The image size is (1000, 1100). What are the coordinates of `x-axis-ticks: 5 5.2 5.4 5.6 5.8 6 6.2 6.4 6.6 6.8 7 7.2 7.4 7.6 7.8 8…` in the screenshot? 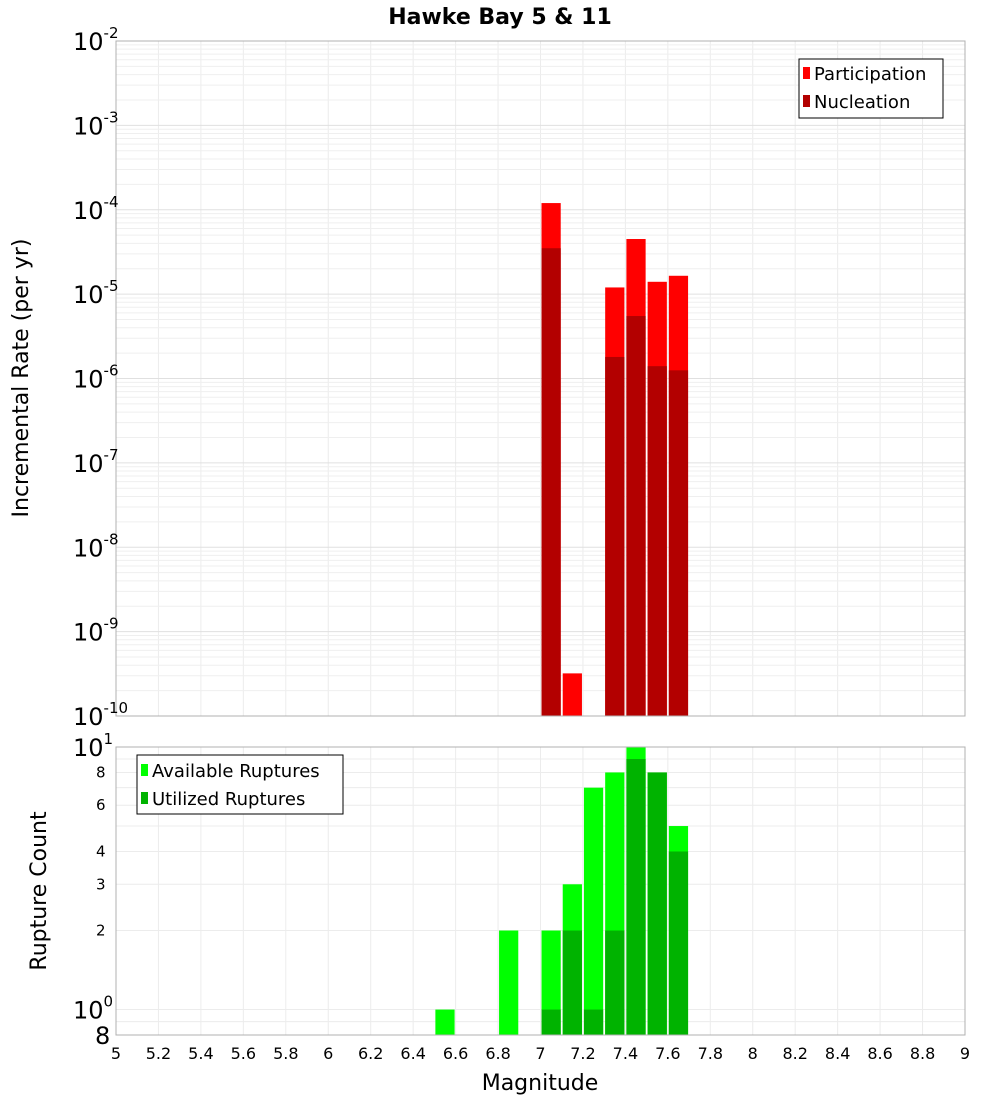 It's located at (540, 1053).